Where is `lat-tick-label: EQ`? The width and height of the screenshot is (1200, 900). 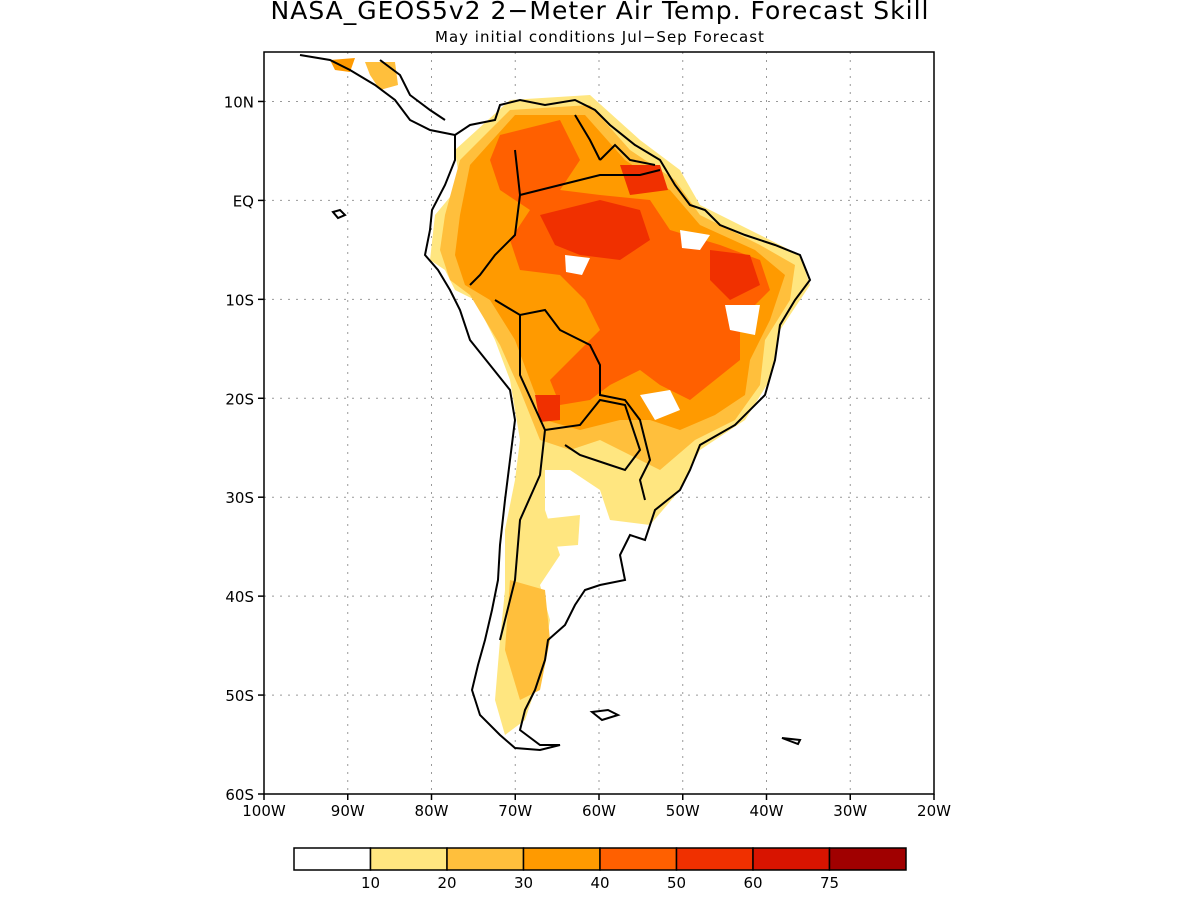
lat-tick-label: EQ is located at coordinates (243, 201).